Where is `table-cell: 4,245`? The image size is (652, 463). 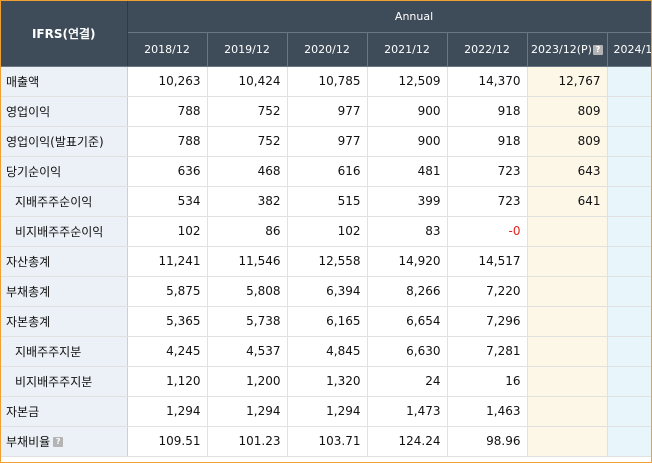
table-cell: 4,245 is located at coordinates (167, 351).